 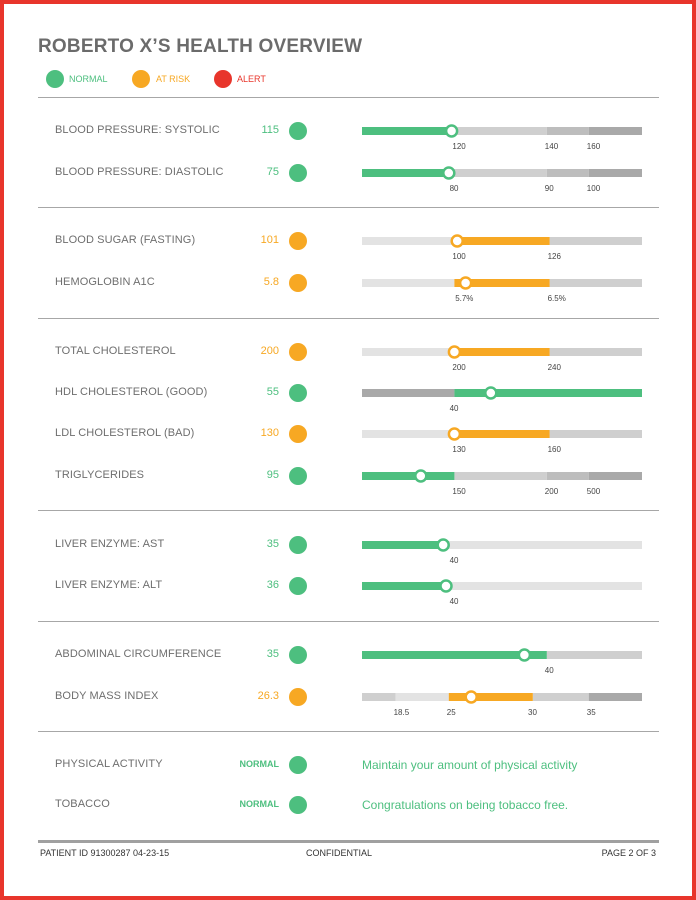 What do you see at coordinates (552, 146) in the screenshot?
I see `range-tick-label: 140` at bounding box center [552, 146].